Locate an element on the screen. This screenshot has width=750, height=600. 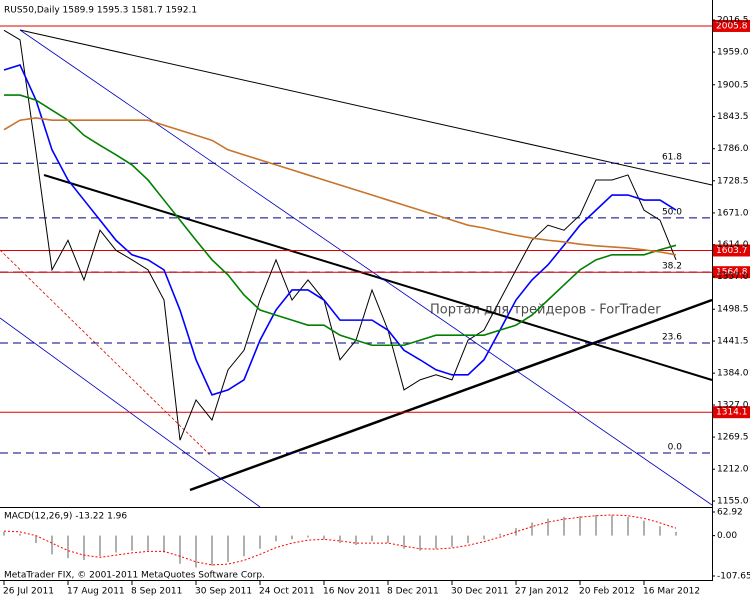
level-label: 1603.7 is located at coordinates (732, 251).